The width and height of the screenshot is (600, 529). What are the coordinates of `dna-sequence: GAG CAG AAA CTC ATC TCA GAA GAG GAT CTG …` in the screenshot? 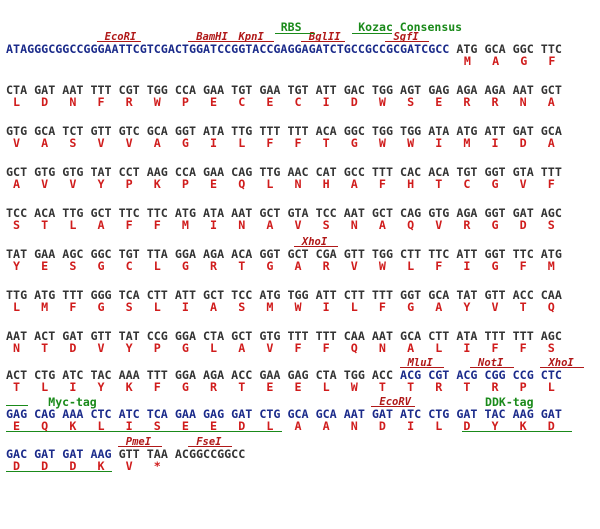 It's located at (284, 414).